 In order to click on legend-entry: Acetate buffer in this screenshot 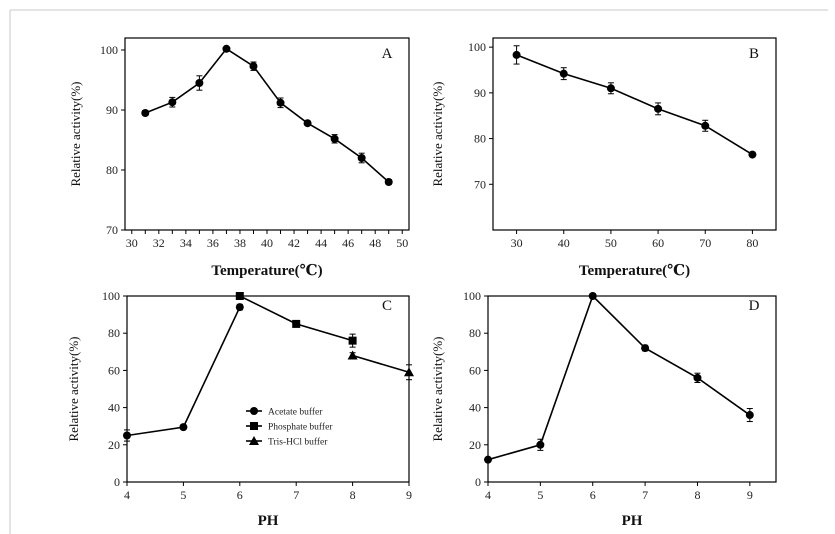, I will do `click(295, 412)`.